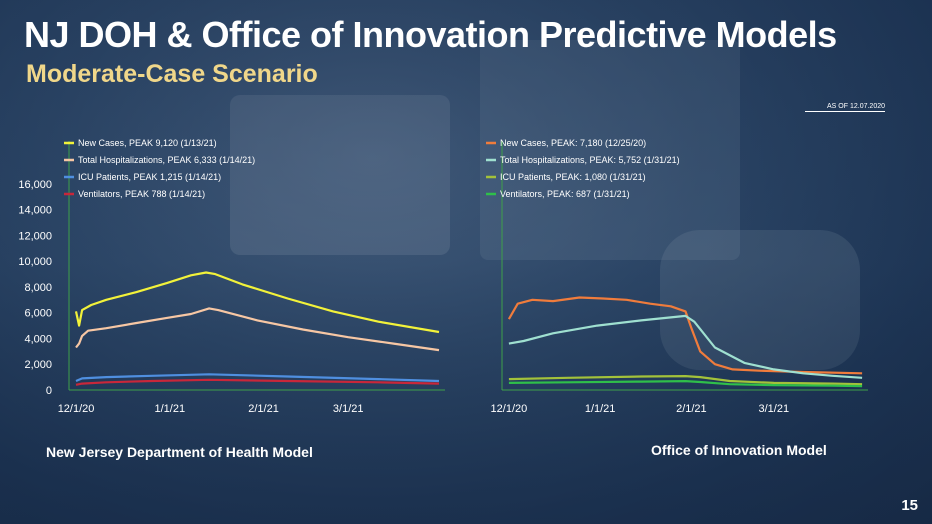 The image size is (932, 524). Describe the element at coordinates (739, 450) in the screenshot. I see `innovation-model-label: Office of Innovation Model` at that location.